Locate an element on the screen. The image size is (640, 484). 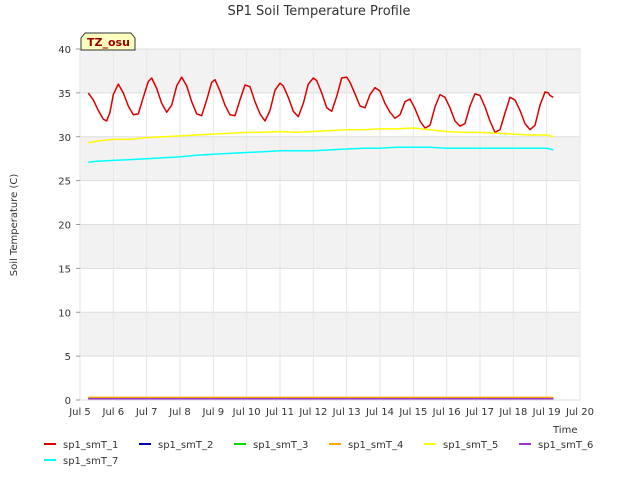
x-tick-label: Jul 19 is located at coordinates (546, 412).